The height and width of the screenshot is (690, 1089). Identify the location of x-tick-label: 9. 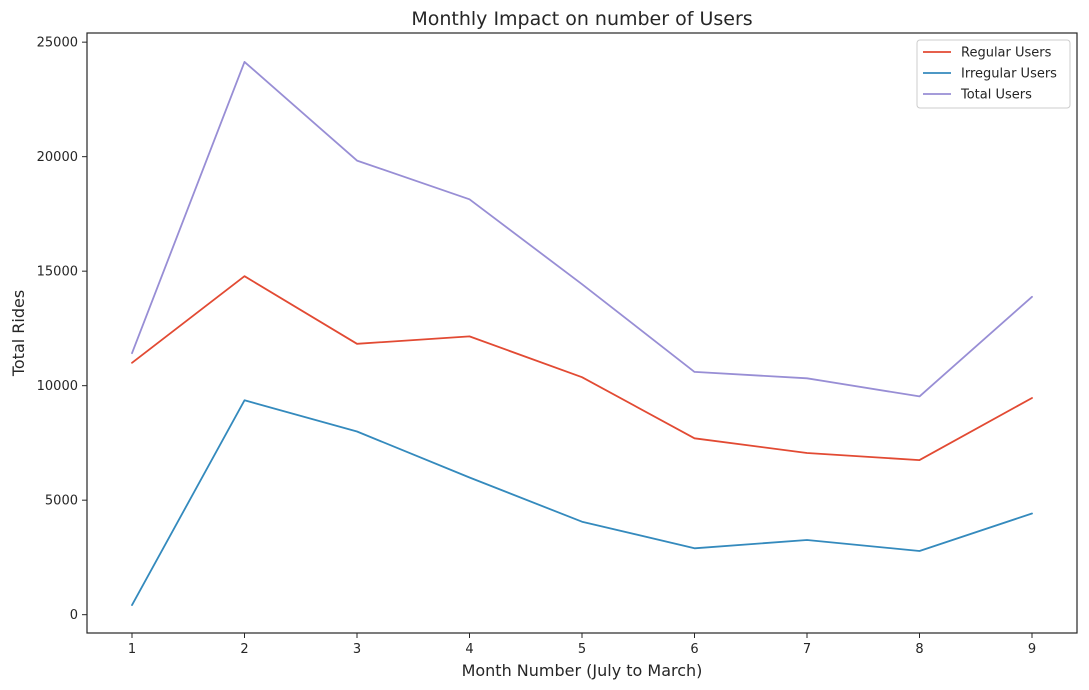
(1032, 649).